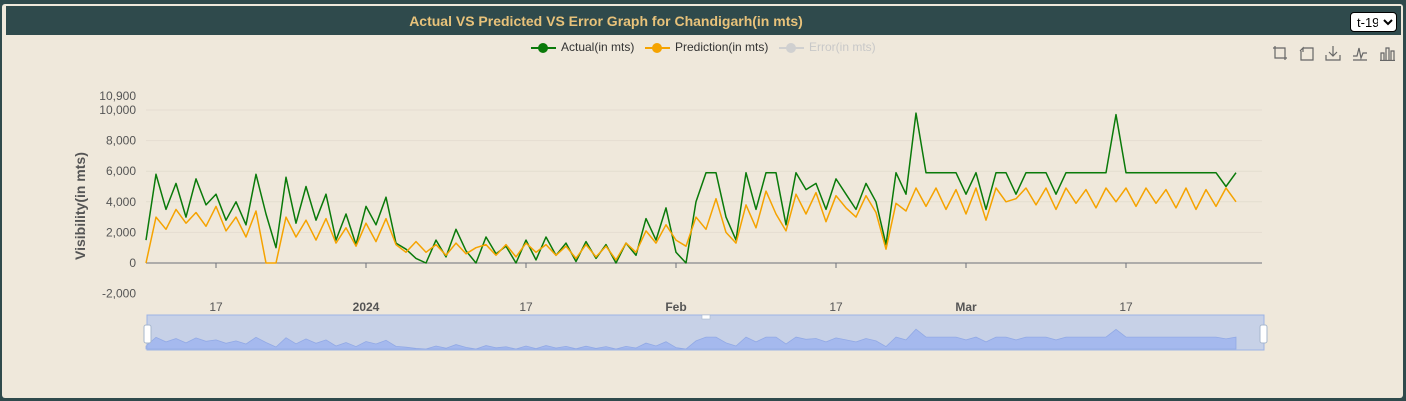  What do you see at coordinates (1373, 22) in the screenshot?
I see `horizon-select: t-19` at bounding box center [1373, 22].